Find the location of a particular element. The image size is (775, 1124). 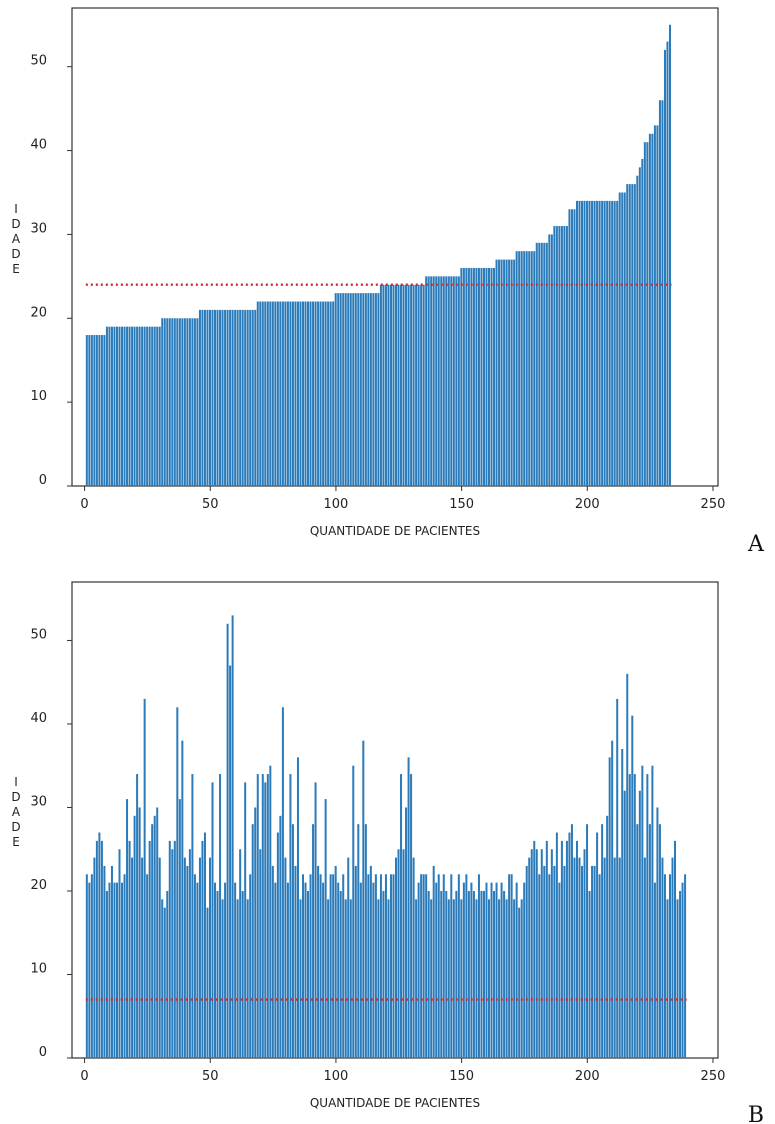

x-tick-label: 0 is located at coordinates (84, 504).